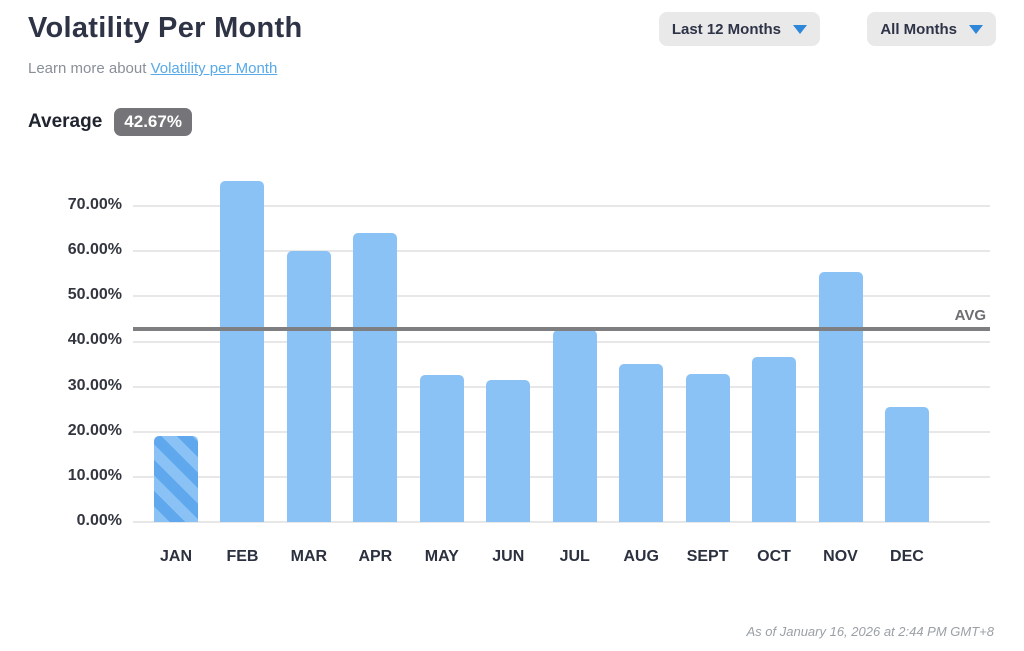  What do you see at coordinates (375, 556) in the screenshot?
I see `x-tick-label-apr: APR` at bounding box center [375, 556].